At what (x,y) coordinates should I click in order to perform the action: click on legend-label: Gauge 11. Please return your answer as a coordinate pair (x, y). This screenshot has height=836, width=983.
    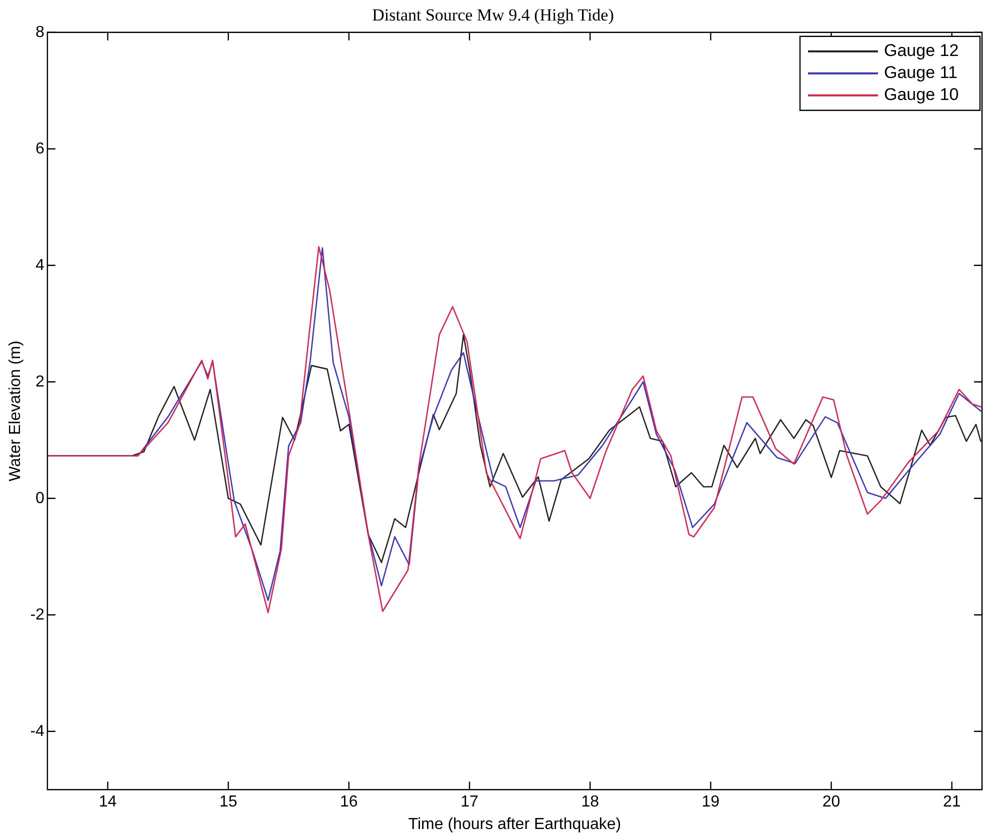
    Looking at the image, I should click on (921, 72).